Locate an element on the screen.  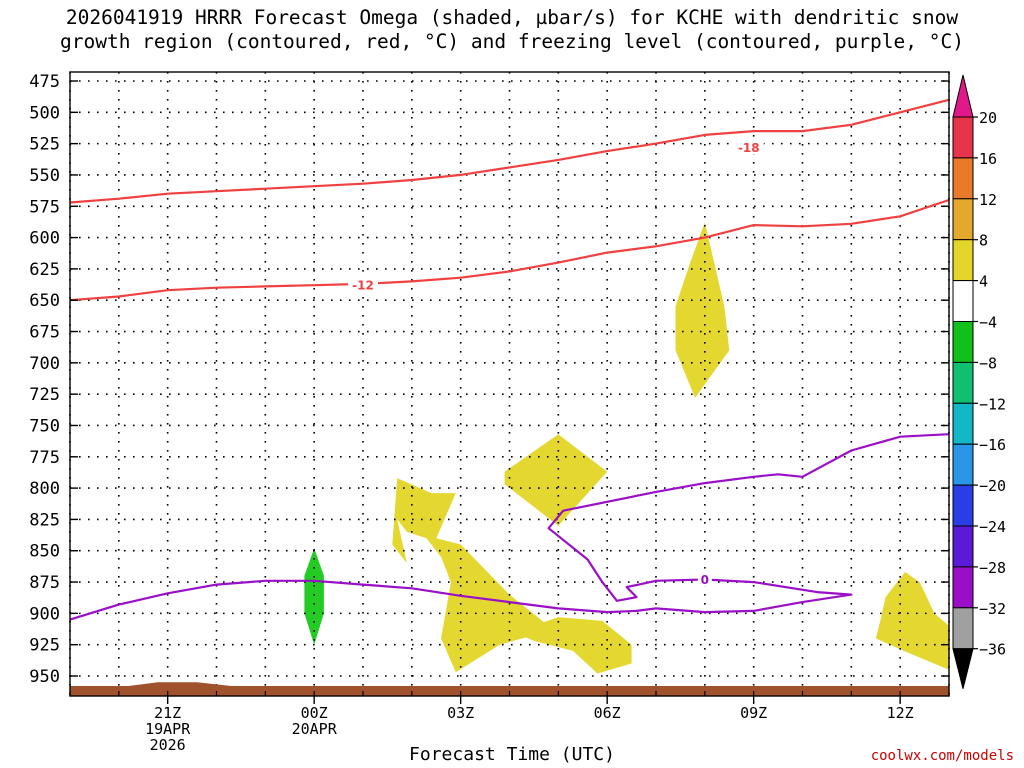
y-tick-label-700: 700 is located at coordinates (44, 364).